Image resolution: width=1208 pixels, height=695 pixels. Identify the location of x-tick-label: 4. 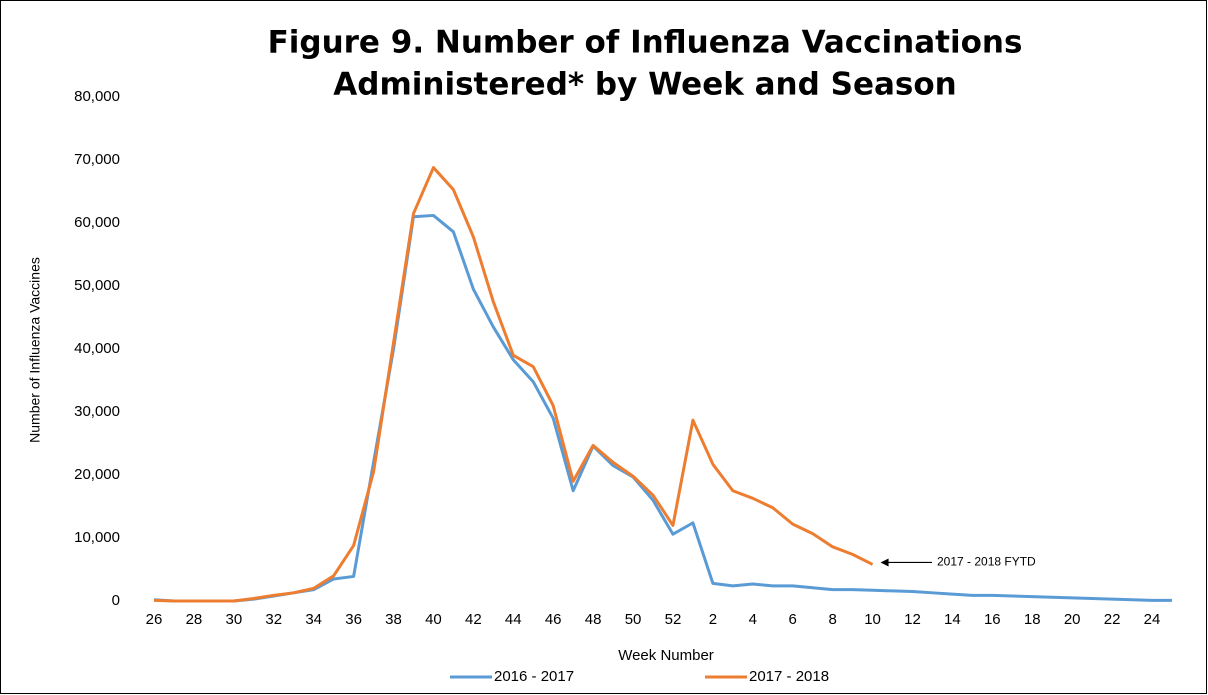
(753, 619).